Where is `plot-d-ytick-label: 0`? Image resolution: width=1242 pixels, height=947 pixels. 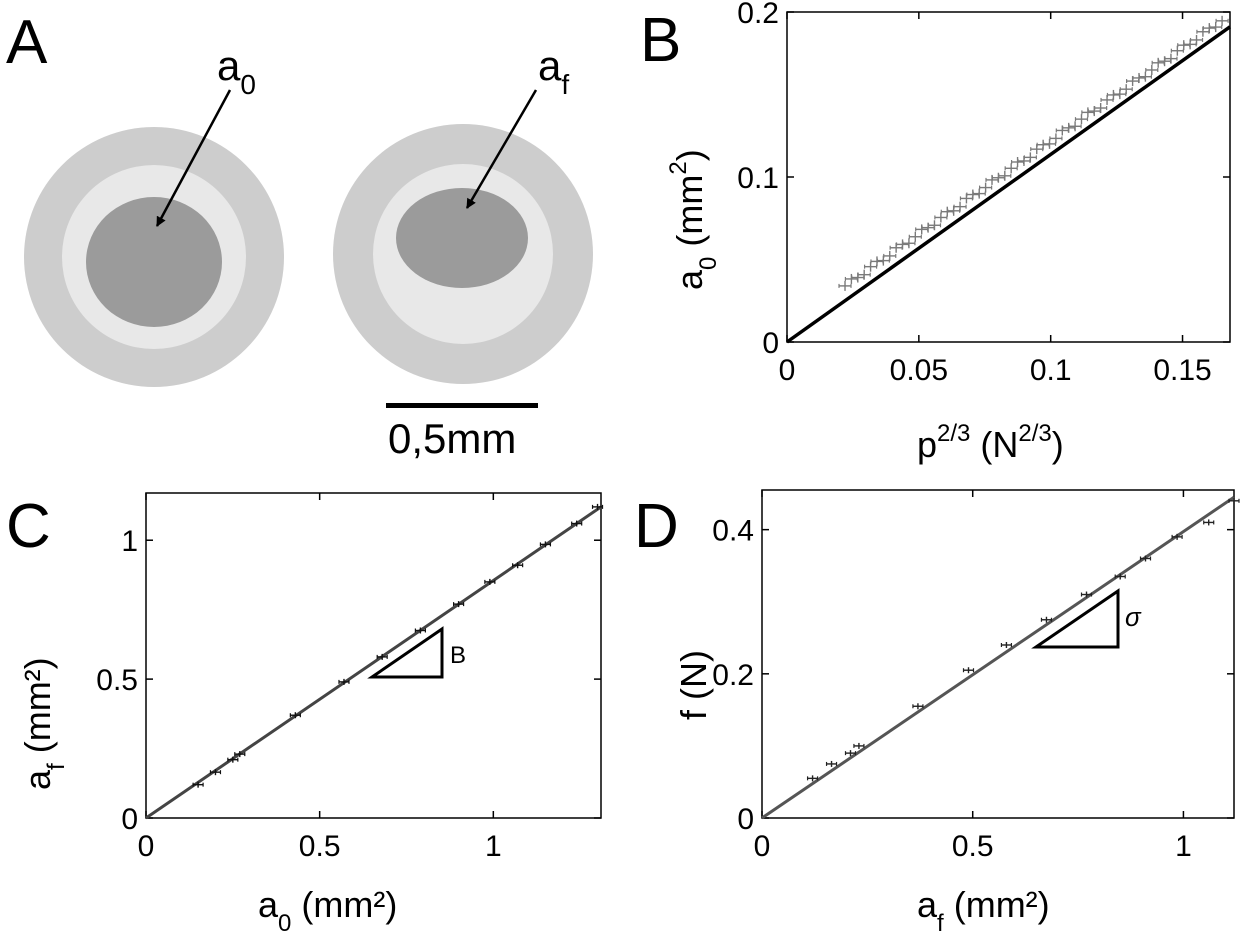 plot-d-ytick-label: 0 is located at coordinates (745, 819).